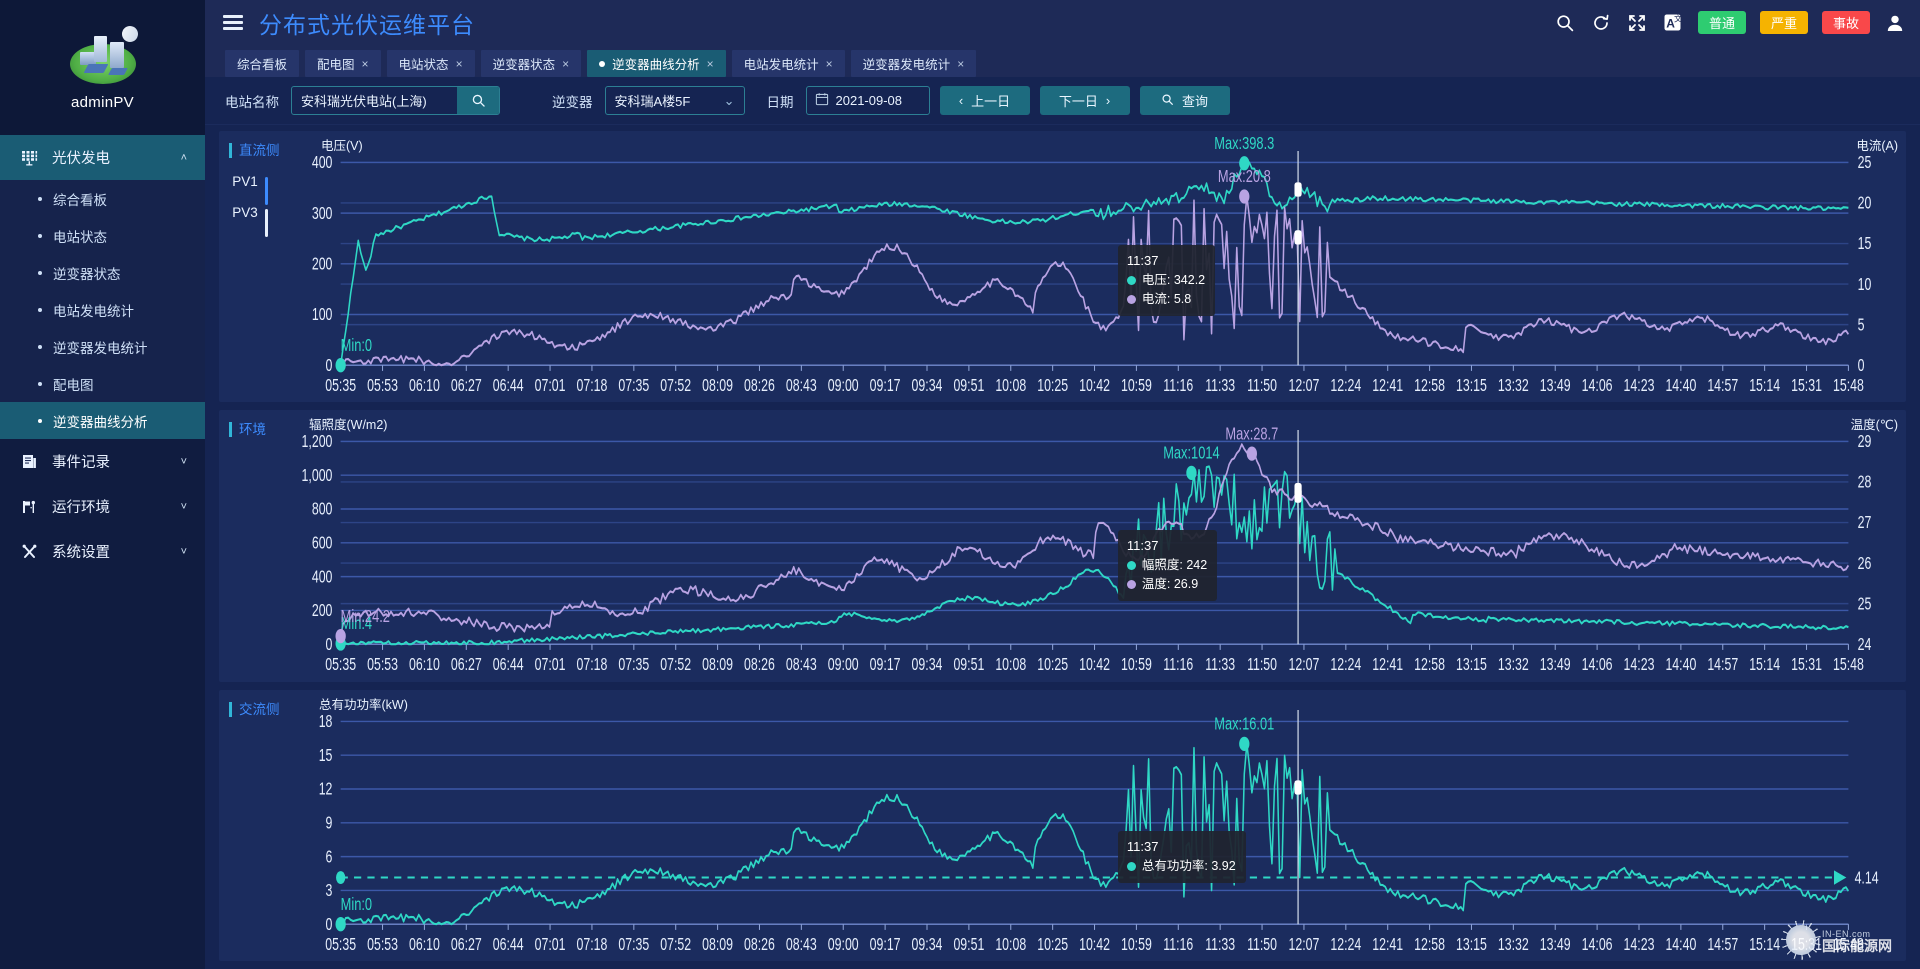 The image size is (1920, 969). Describe the element at coordinates (81, 553) in the screenshot. I see `sidebar-group-label: 系统设置` at that location.